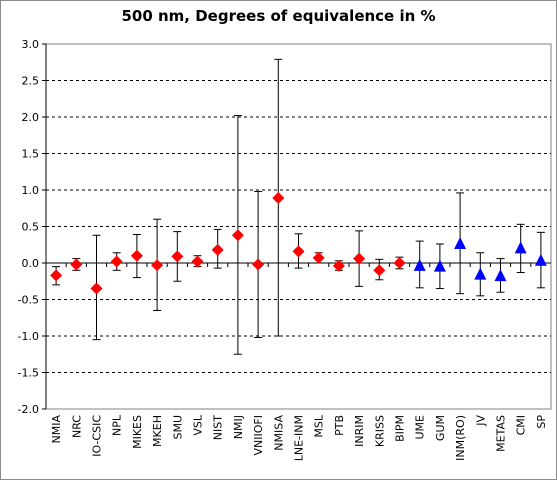 This screenshot has width=557, height=480. What do you see at coordinates (339, 425) in the screenshot?
I see `x-tick-label: PTB` at bounding box center [339, 425].